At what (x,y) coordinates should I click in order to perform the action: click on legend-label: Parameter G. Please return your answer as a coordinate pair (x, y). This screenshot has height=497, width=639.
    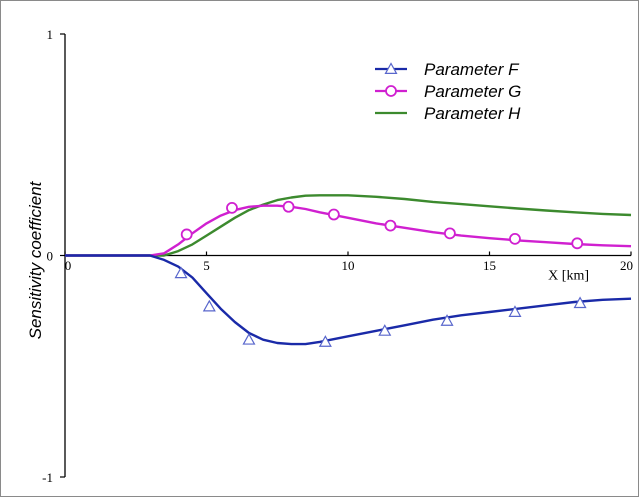
    Looking at the image, I should click on (472, 91).